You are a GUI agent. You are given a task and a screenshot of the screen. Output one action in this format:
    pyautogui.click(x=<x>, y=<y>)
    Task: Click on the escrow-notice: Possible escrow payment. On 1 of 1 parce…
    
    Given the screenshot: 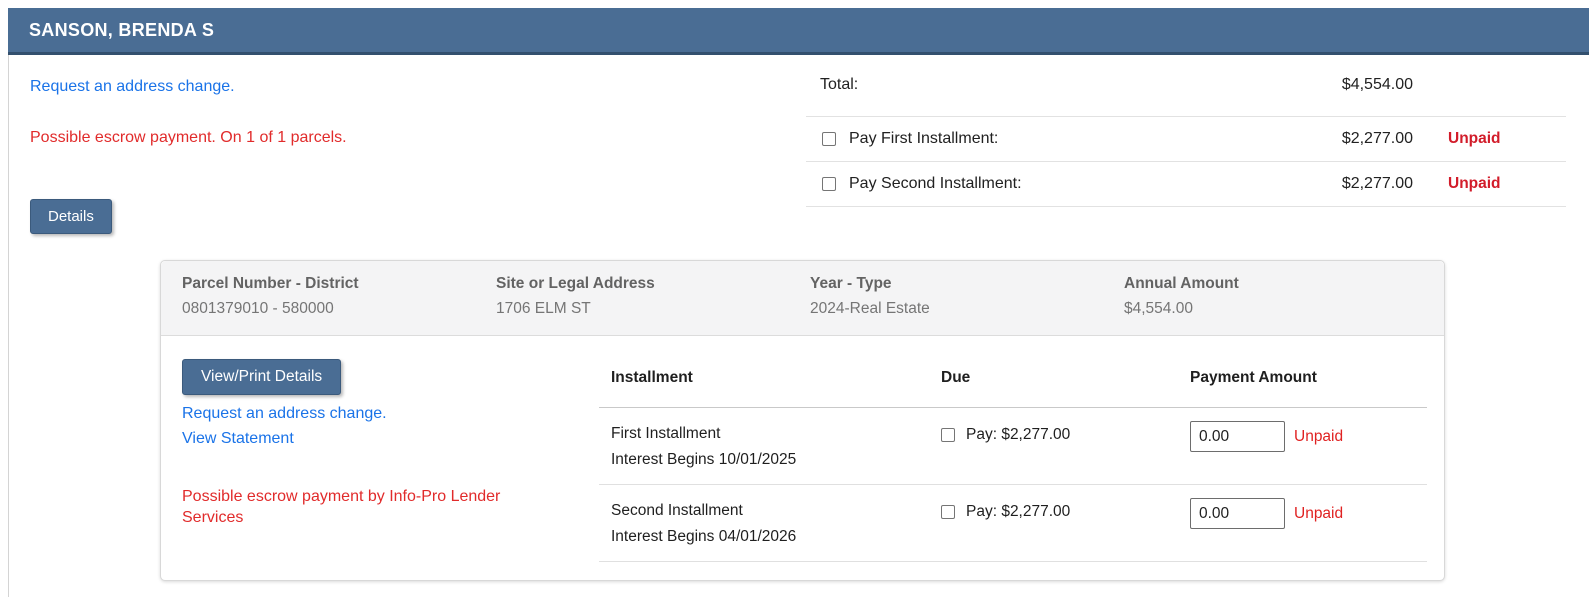 What is the action you would take?
    pyautogui.click(x=188, y=137)
    